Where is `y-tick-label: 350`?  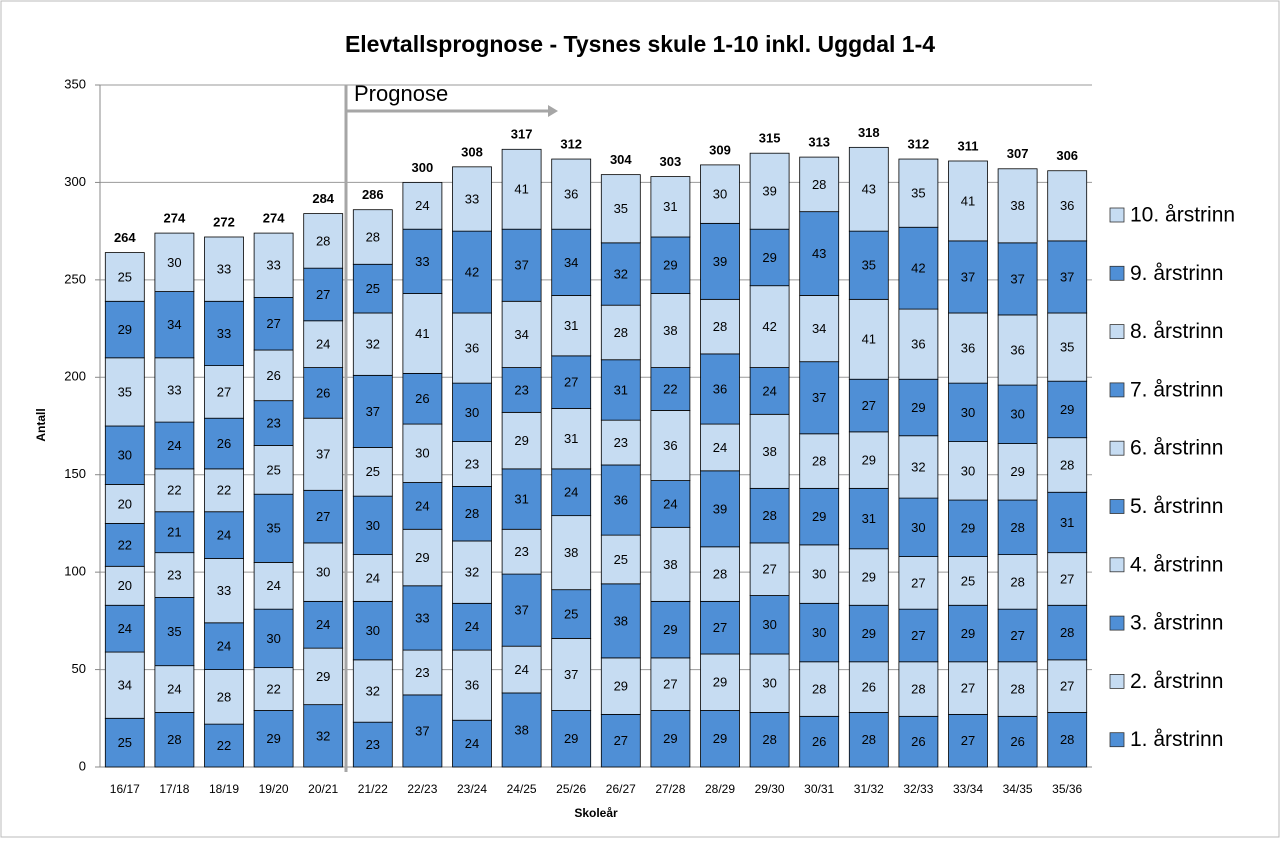 y-tick-label: 350 is located at coordinates (75, 83).